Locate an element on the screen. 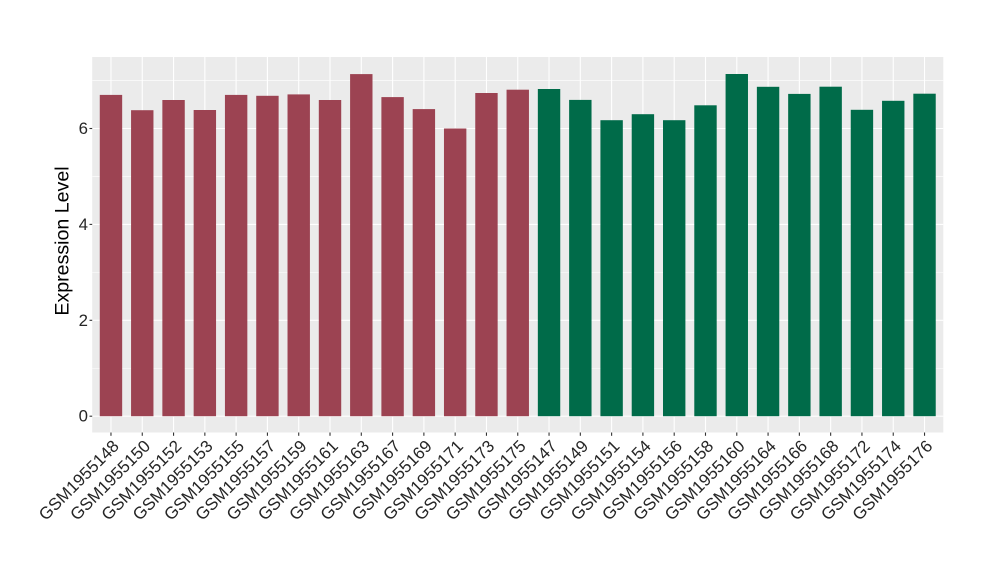  svg-text: 2 is located at coordinates (83, 320).